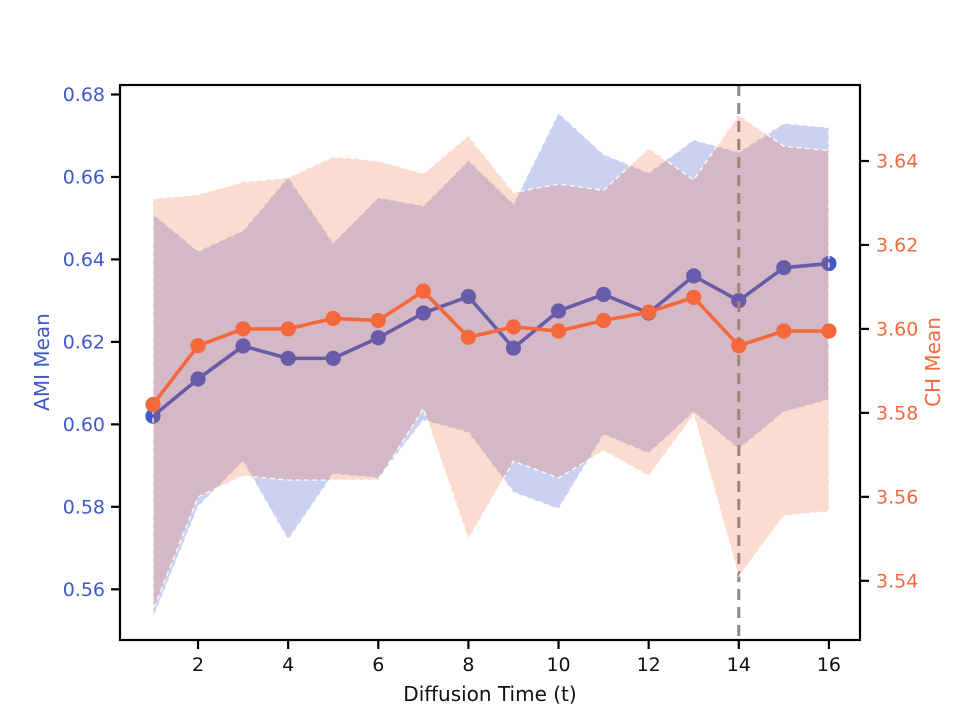 The width and height of the screenshot is (960, 720). I want to click on y-tick-label-right: 3.54, so click(897, 581).